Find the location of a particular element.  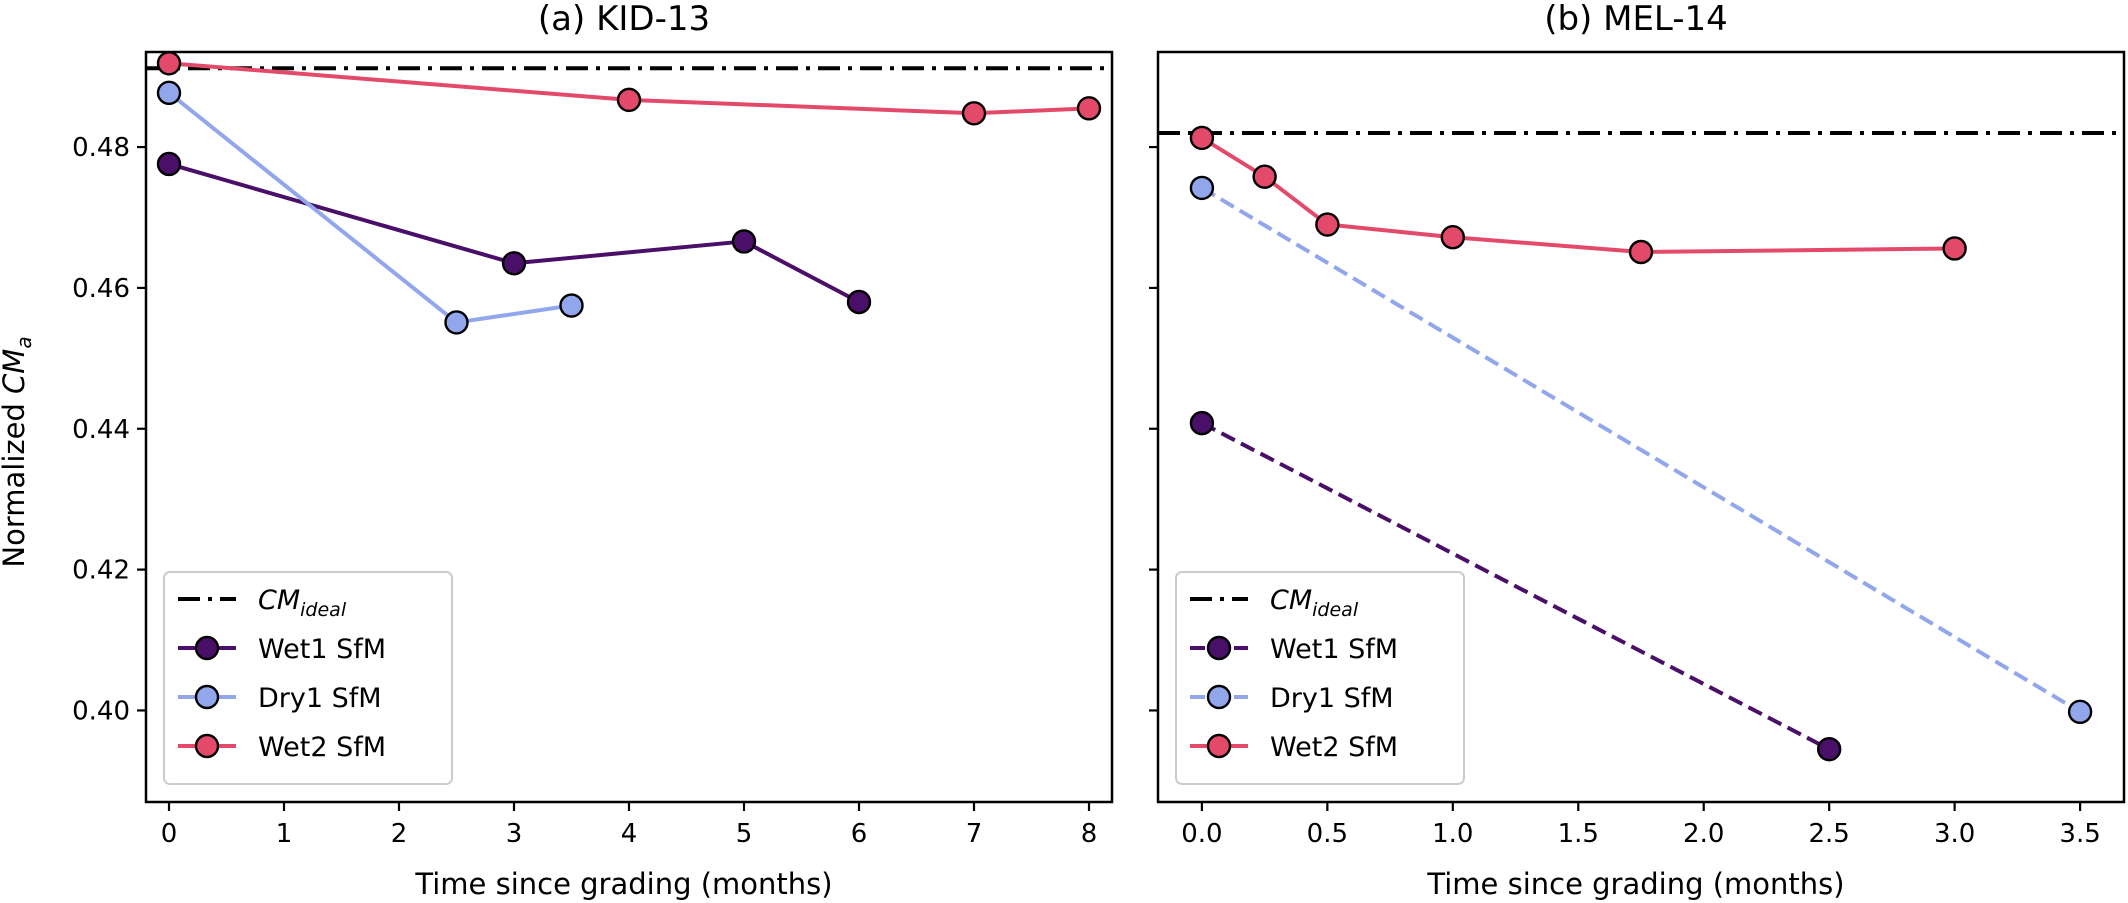

x-tick-label-8: 8 is located at coordinates (1089, 834).